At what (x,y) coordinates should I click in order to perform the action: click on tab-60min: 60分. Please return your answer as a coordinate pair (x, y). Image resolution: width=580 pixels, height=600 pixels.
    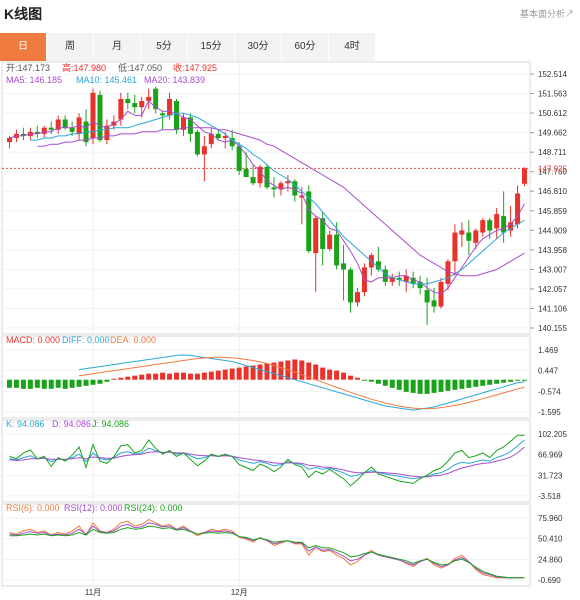
    Looking at the image, I should click on (305, 47).